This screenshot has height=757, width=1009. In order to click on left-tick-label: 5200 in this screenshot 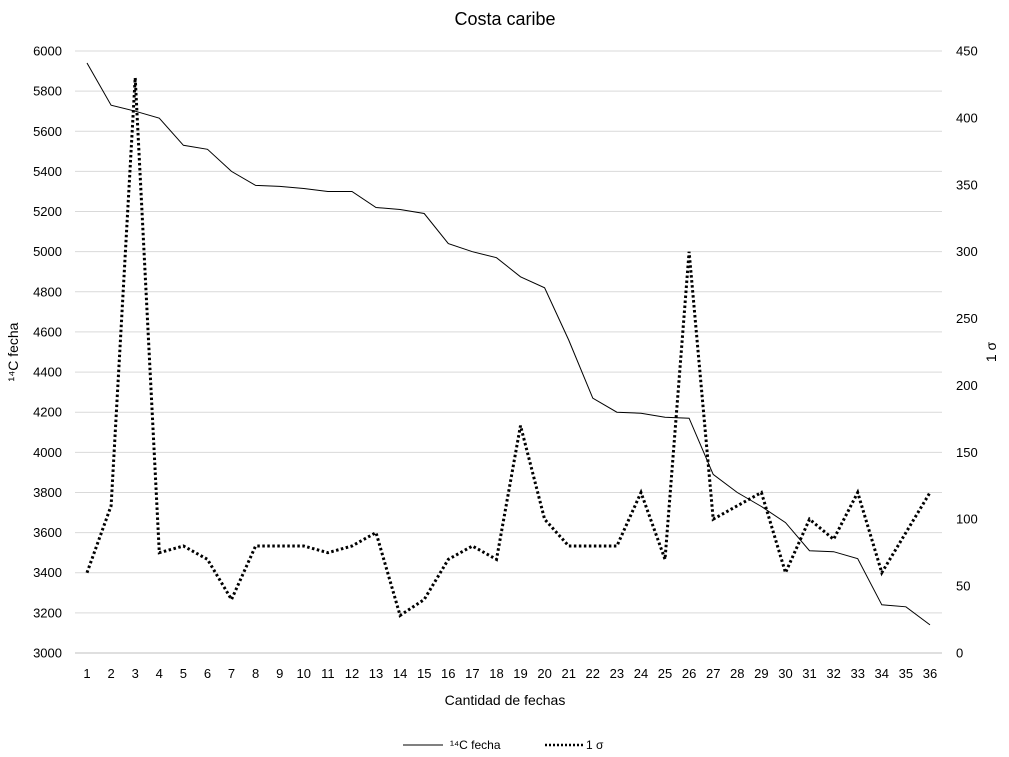, I will do `click(47, 211)`.